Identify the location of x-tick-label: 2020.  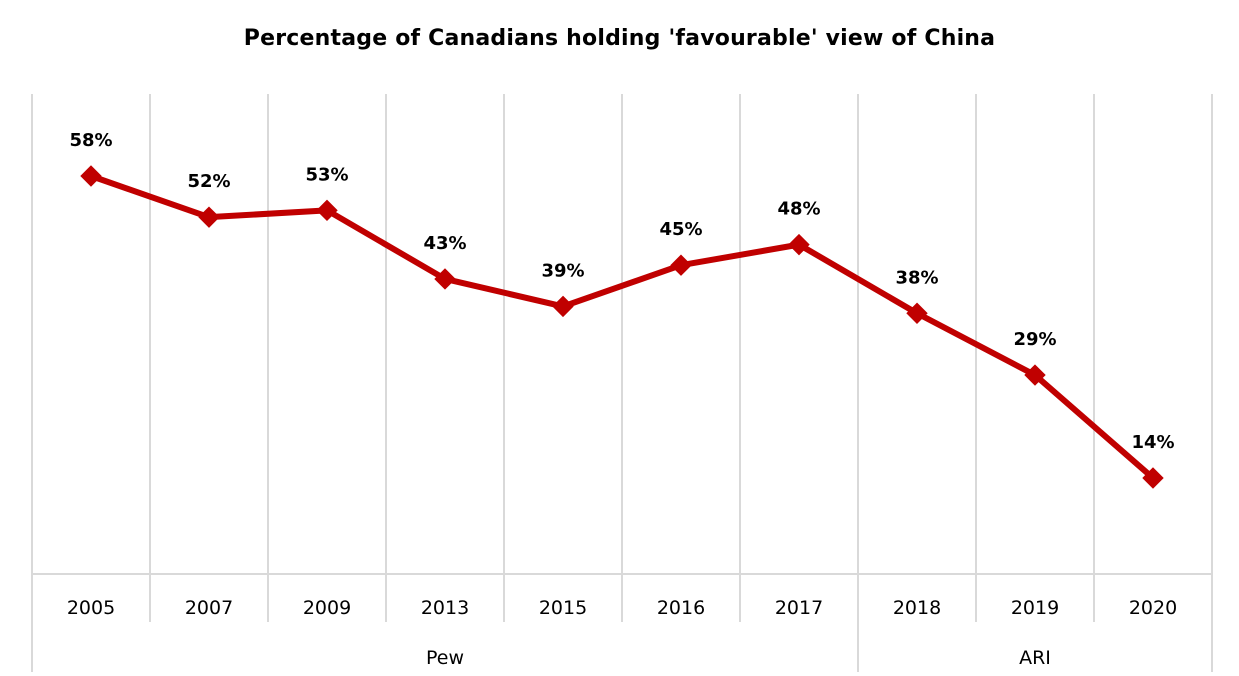
(1153, 608).